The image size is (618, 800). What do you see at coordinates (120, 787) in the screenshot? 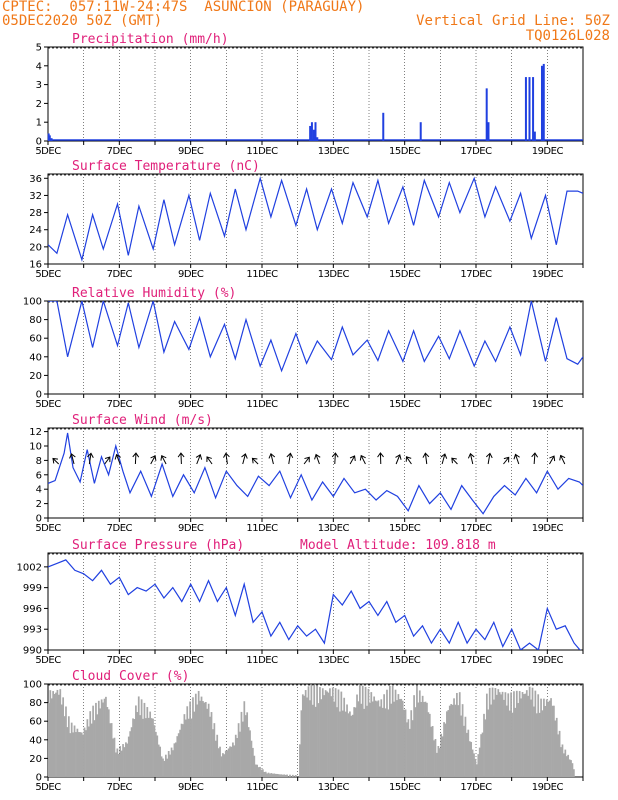
I see `x-tick-label: 7DEC` at bounding box center [120, 787].